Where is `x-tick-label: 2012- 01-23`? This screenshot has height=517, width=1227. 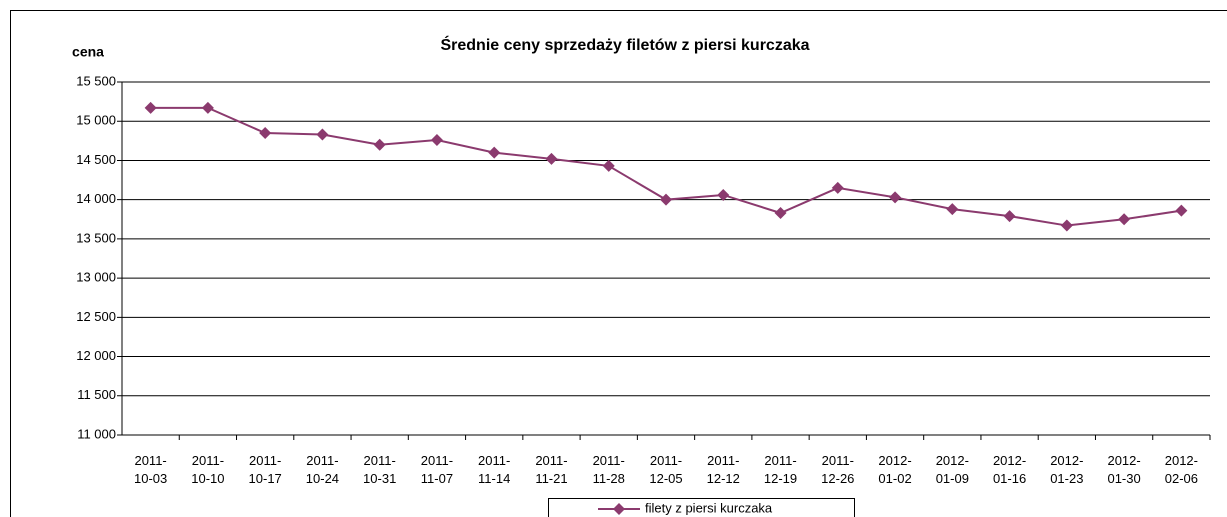 x-tick-label: 2012- 01-23 is located at coordinates (1066, 469).